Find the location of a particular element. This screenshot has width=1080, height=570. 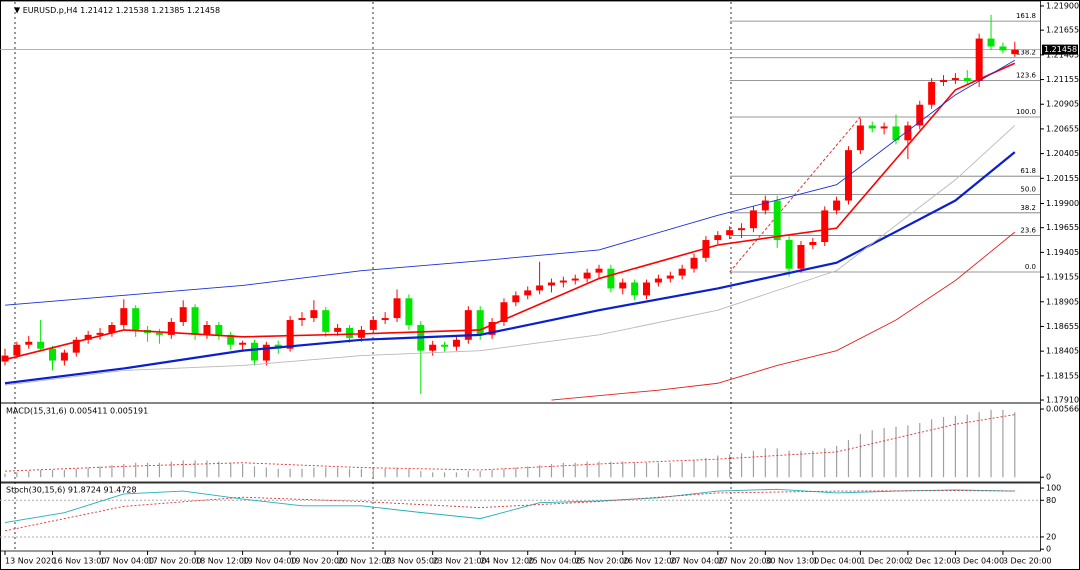

y-tick-label: 1.21155 is located at coordinates (1062, 79).